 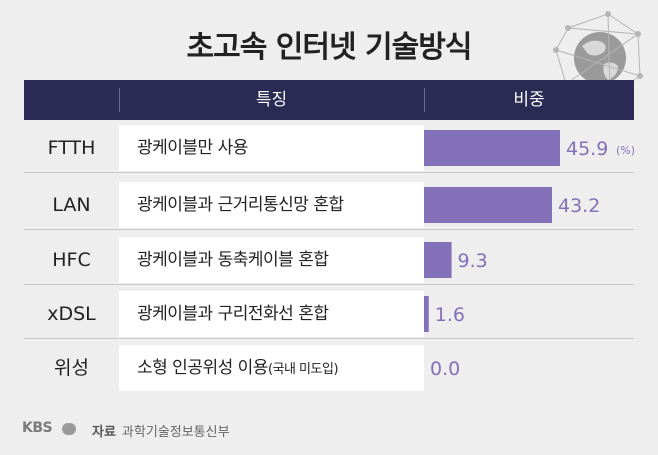 I want to click on feature-cell: 광케이블과 동축케이블 혼합, so click(x=271, y=260).